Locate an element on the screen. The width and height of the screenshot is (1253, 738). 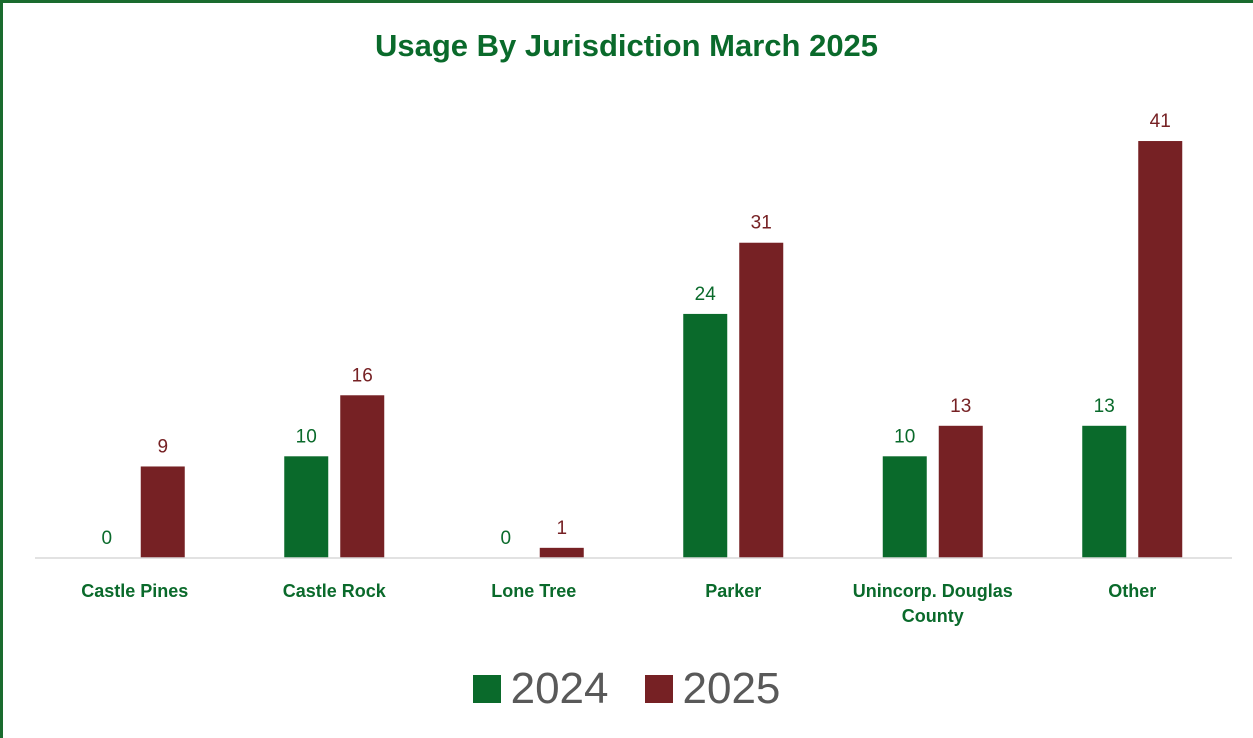
data-label-2024-parker: 24 is located at coordinates (706, 294).